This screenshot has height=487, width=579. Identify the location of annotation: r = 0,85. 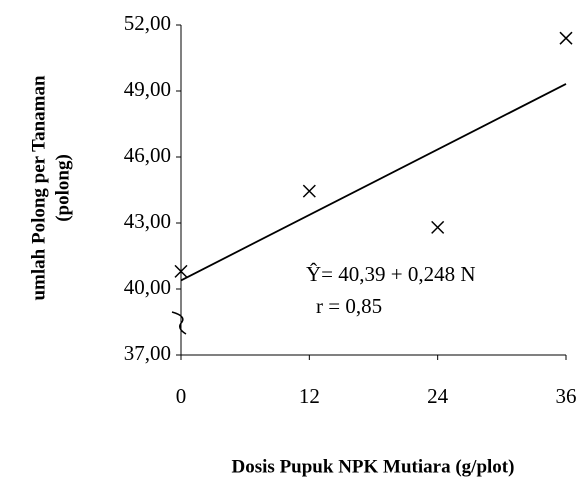
(349, 306).